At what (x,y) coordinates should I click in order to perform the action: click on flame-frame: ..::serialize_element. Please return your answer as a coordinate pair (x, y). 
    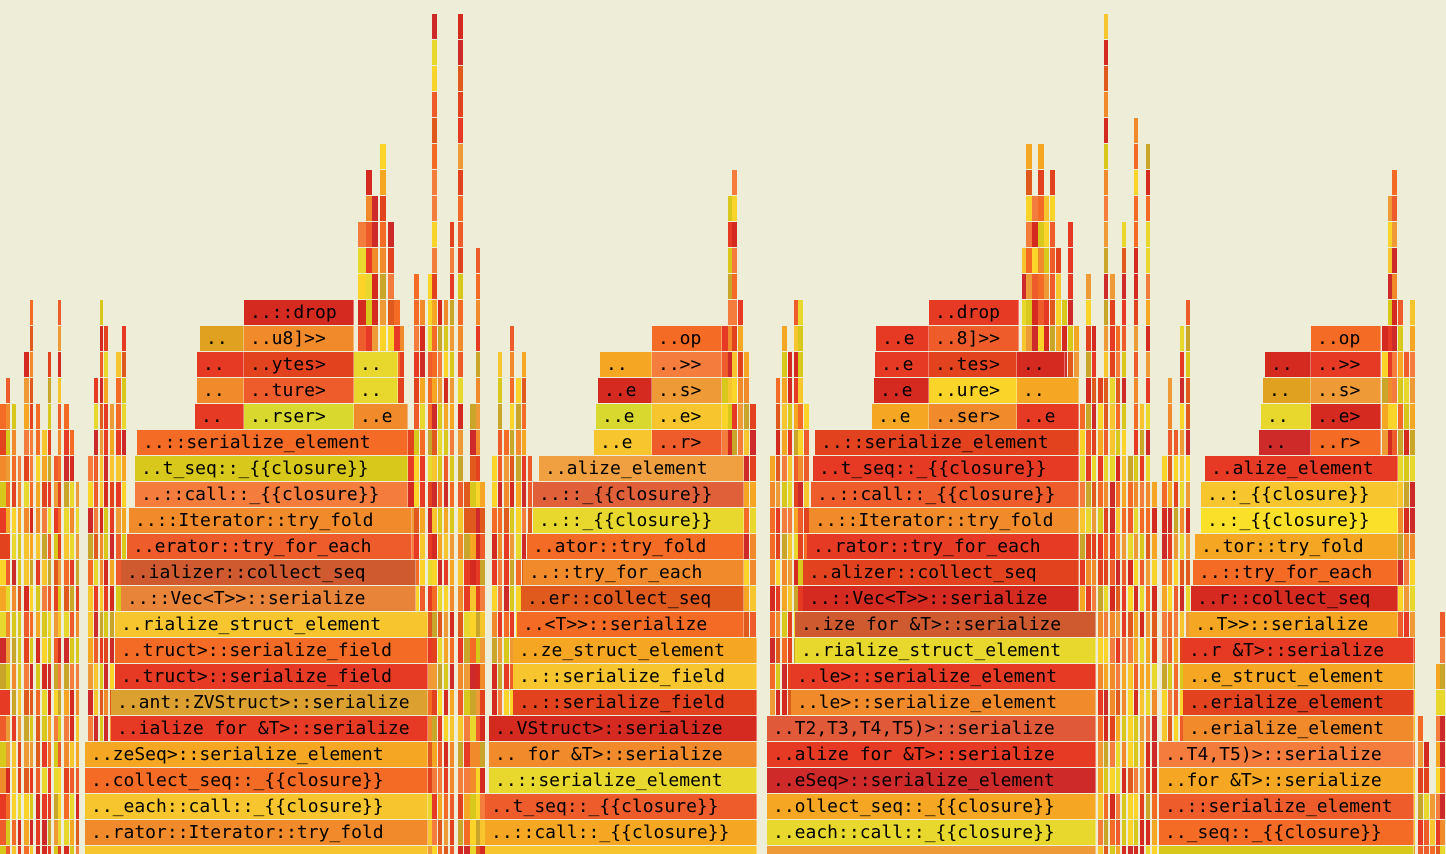
    Looking at the image, I should click on (947, 442).